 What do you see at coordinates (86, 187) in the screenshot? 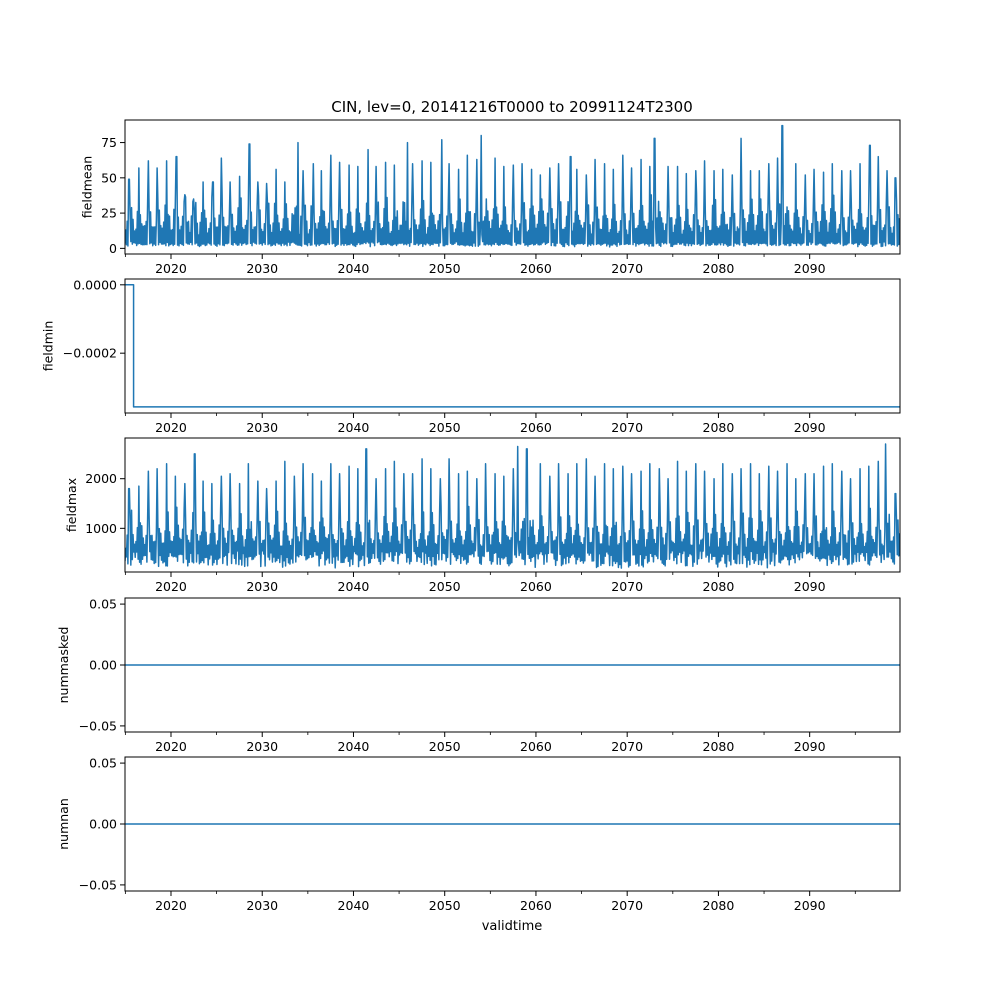
I see `y-axis-label-fieldmean: fieldmean` at bounding box center [86, 187].